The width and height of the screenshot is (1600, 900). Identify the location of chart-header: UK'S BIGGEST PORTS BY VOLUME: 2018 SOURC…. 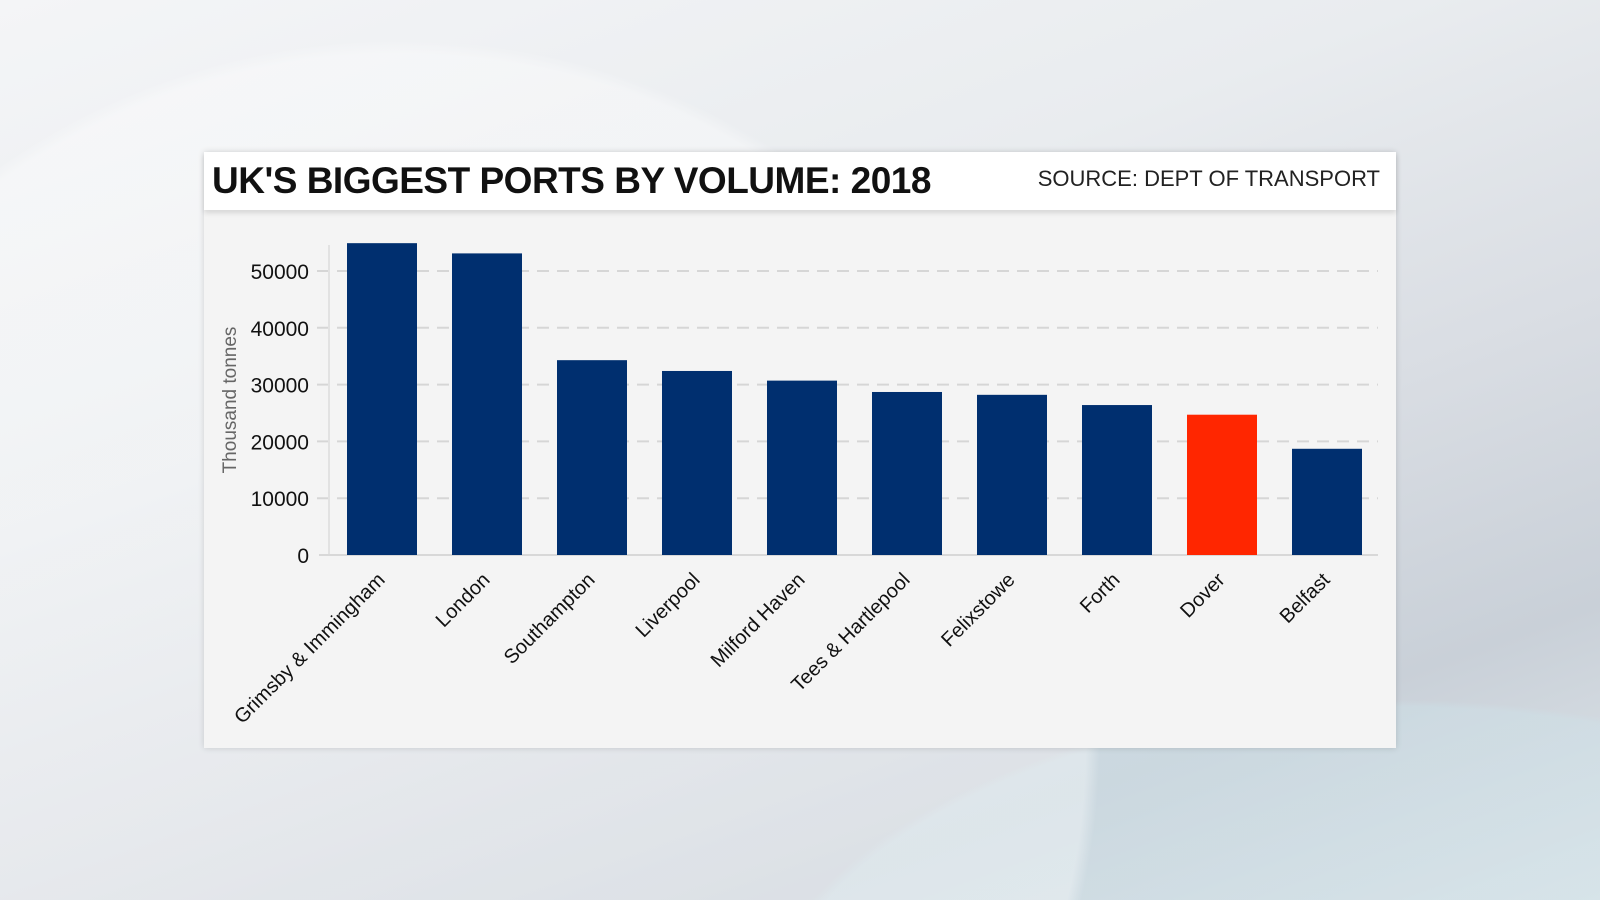
(800, 181).